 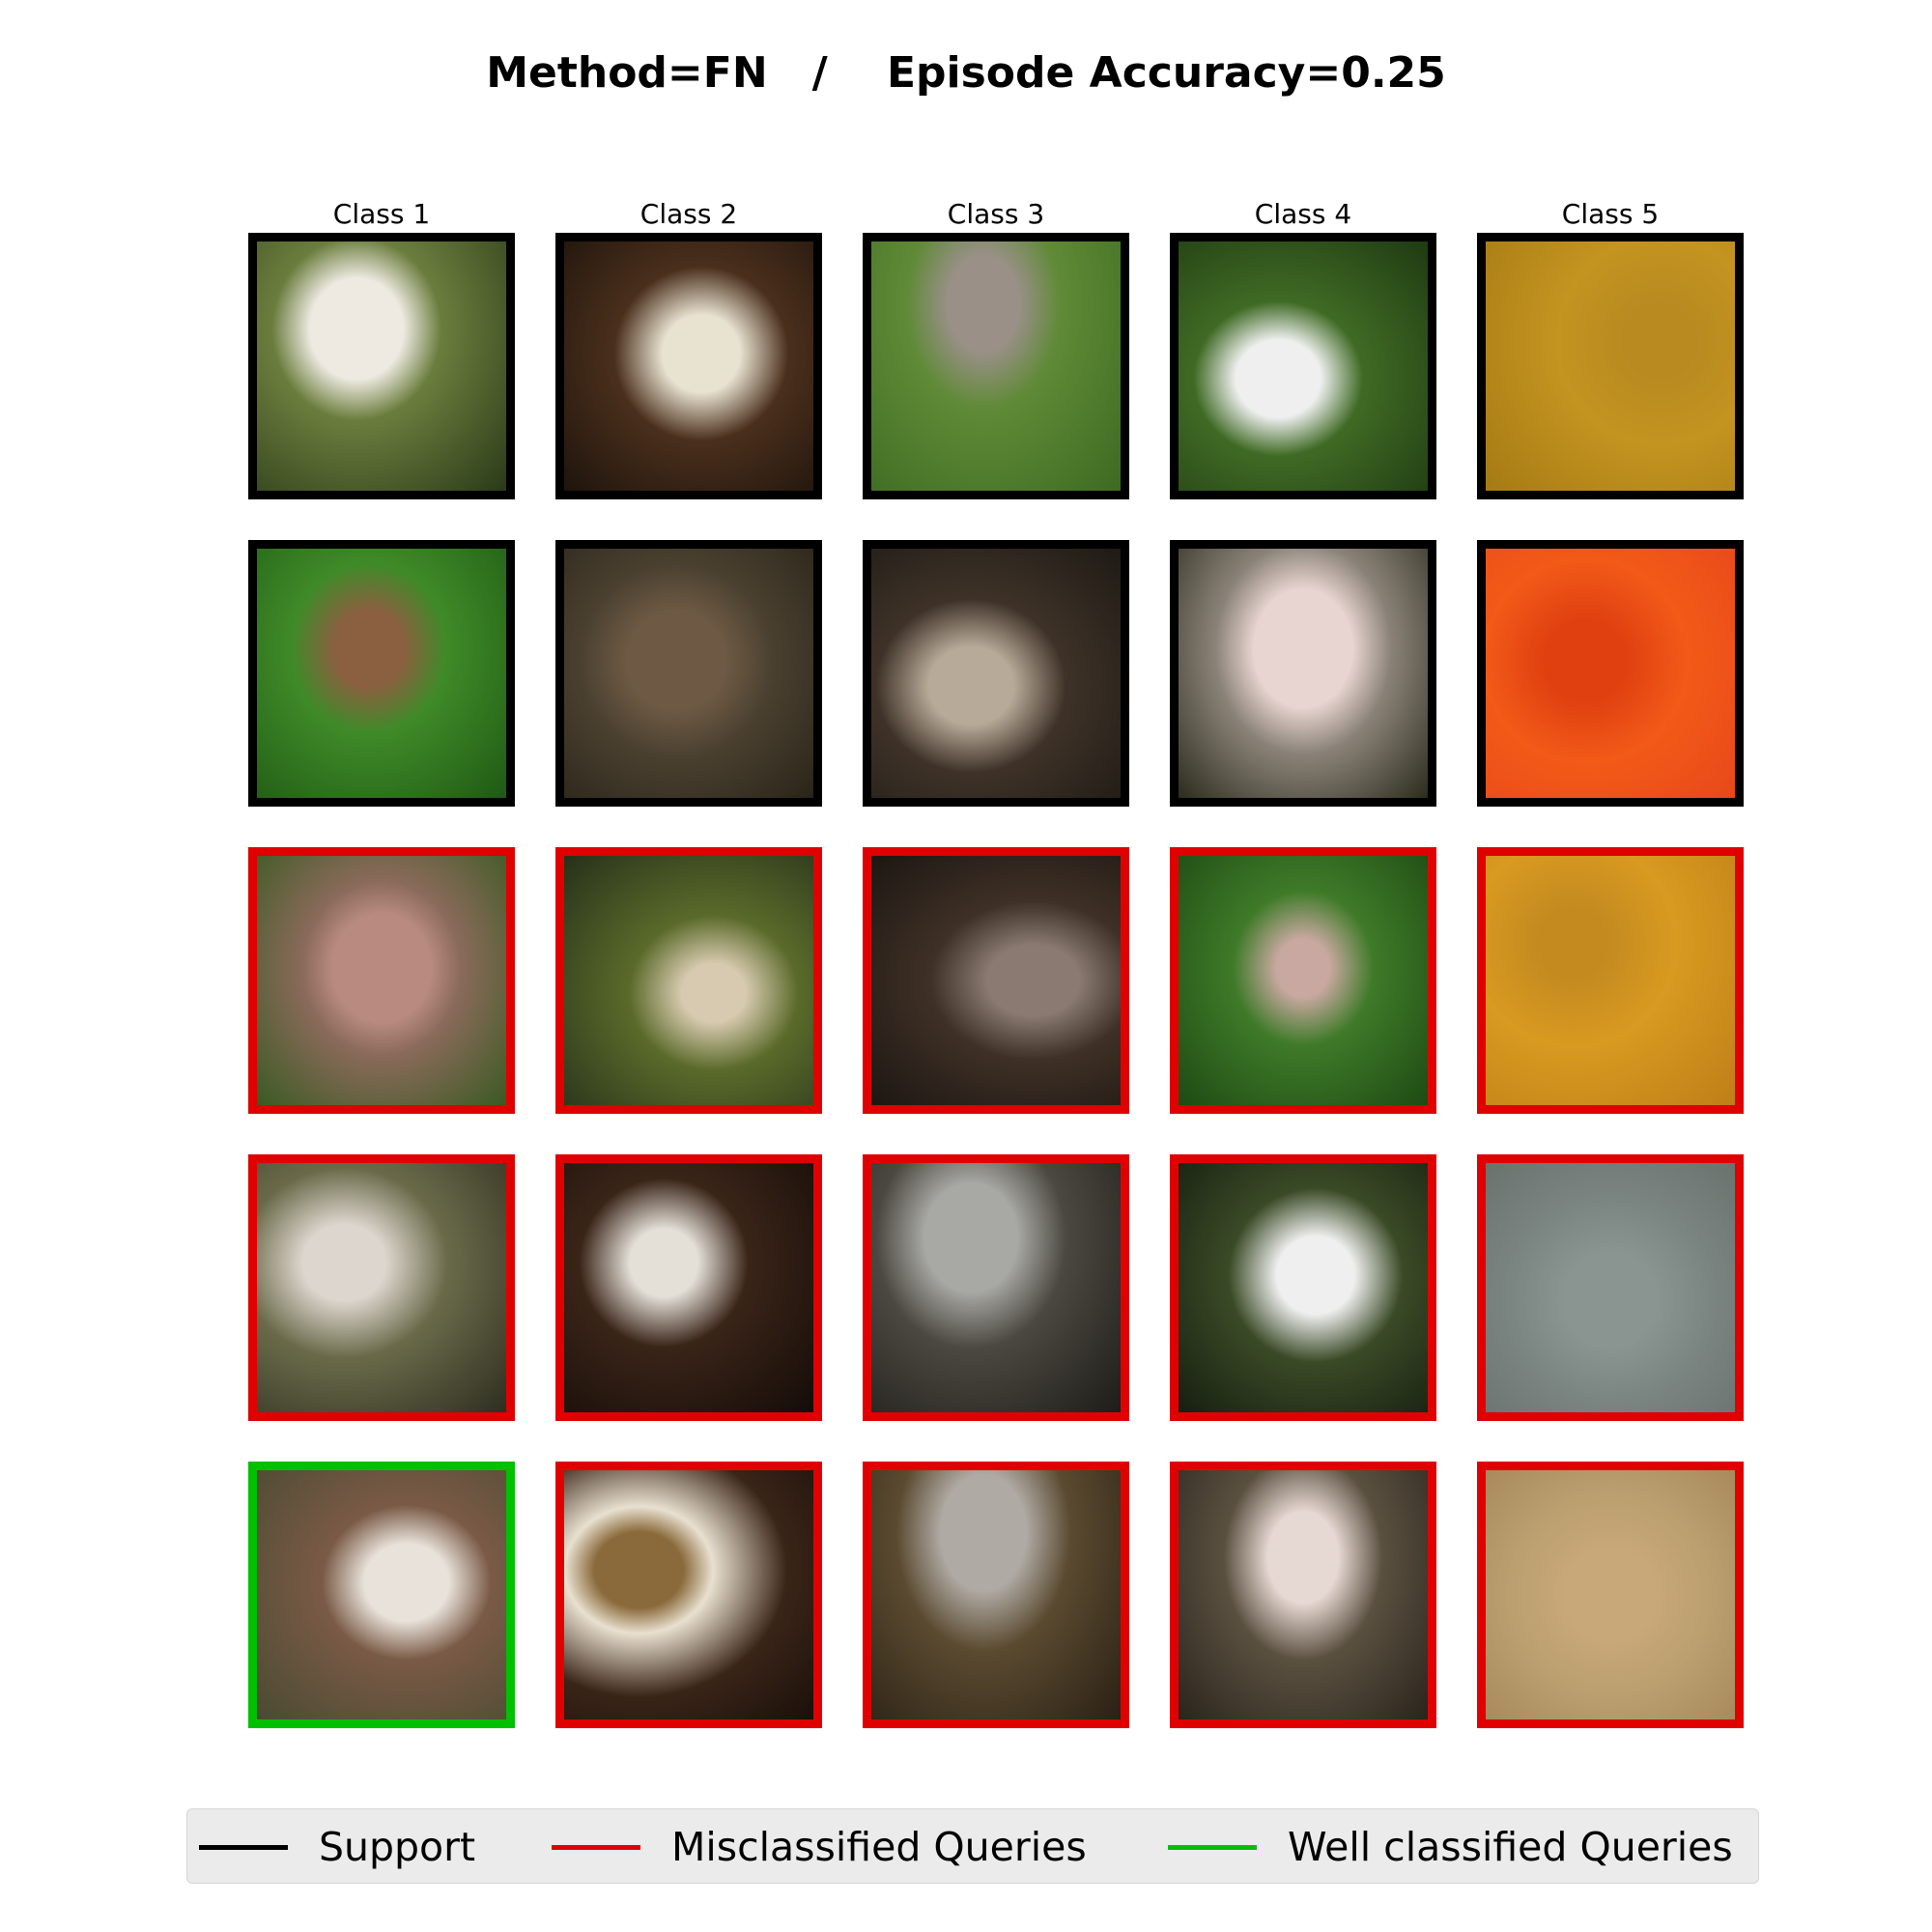 I want to click on legend-label-support: Support, so click(x=397, y=1847).